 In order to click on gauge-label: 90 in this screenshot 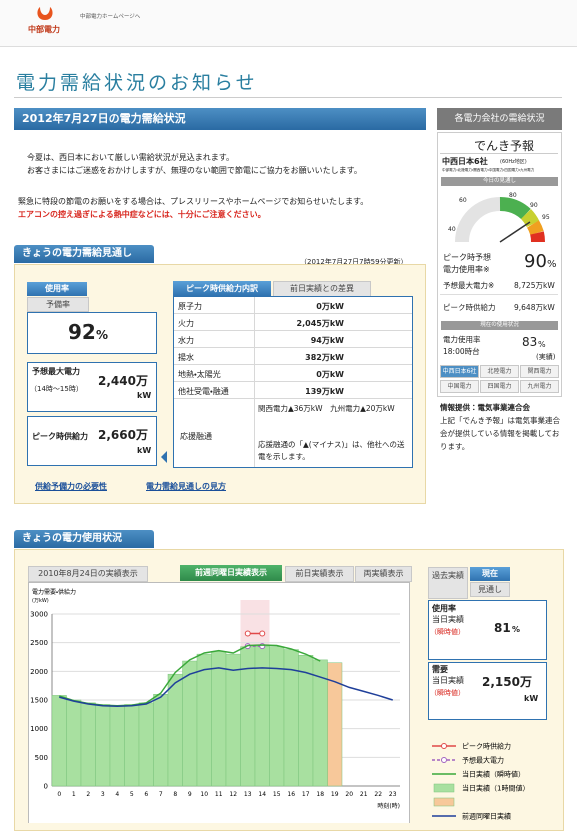, I will do `click(534, 205)`.